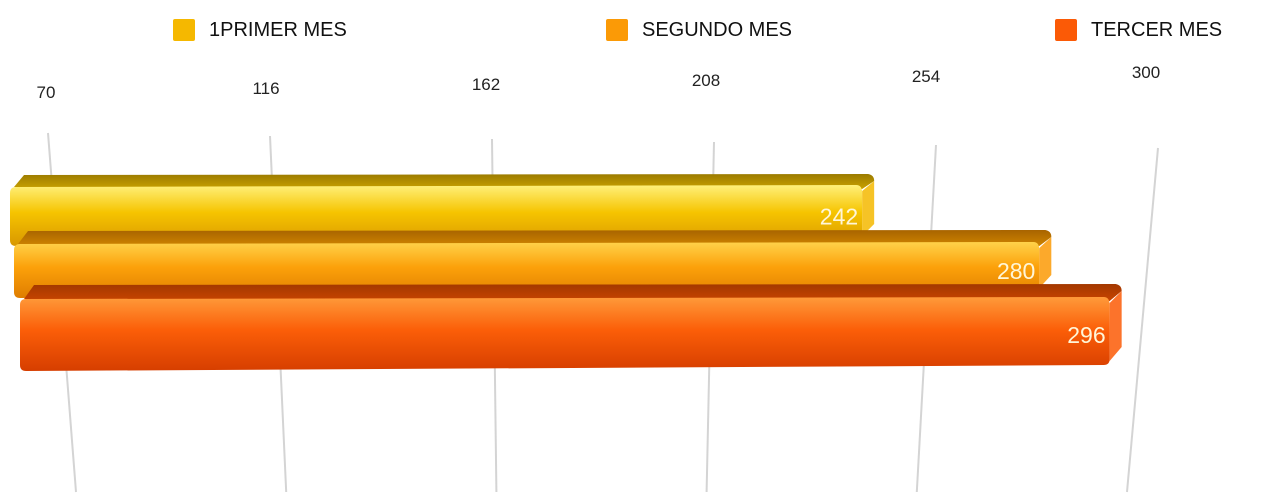  Describe the element at coordinates (1016, 271) in the screenshot. I see `value-label: 280` at that location.